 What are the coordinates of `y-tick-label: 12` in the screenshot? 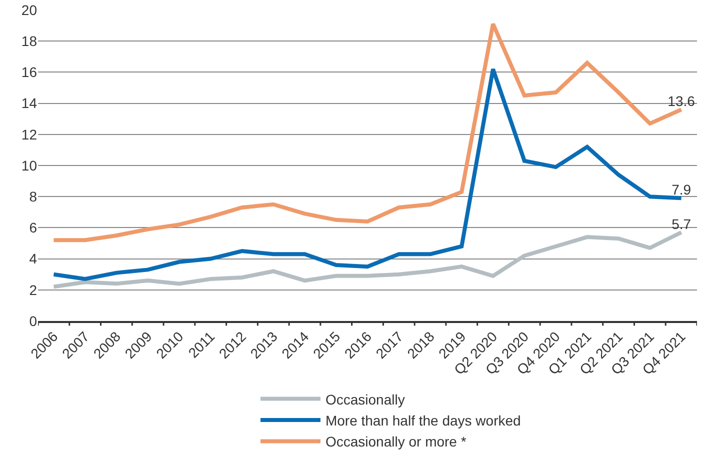 It's located at (29, 134).